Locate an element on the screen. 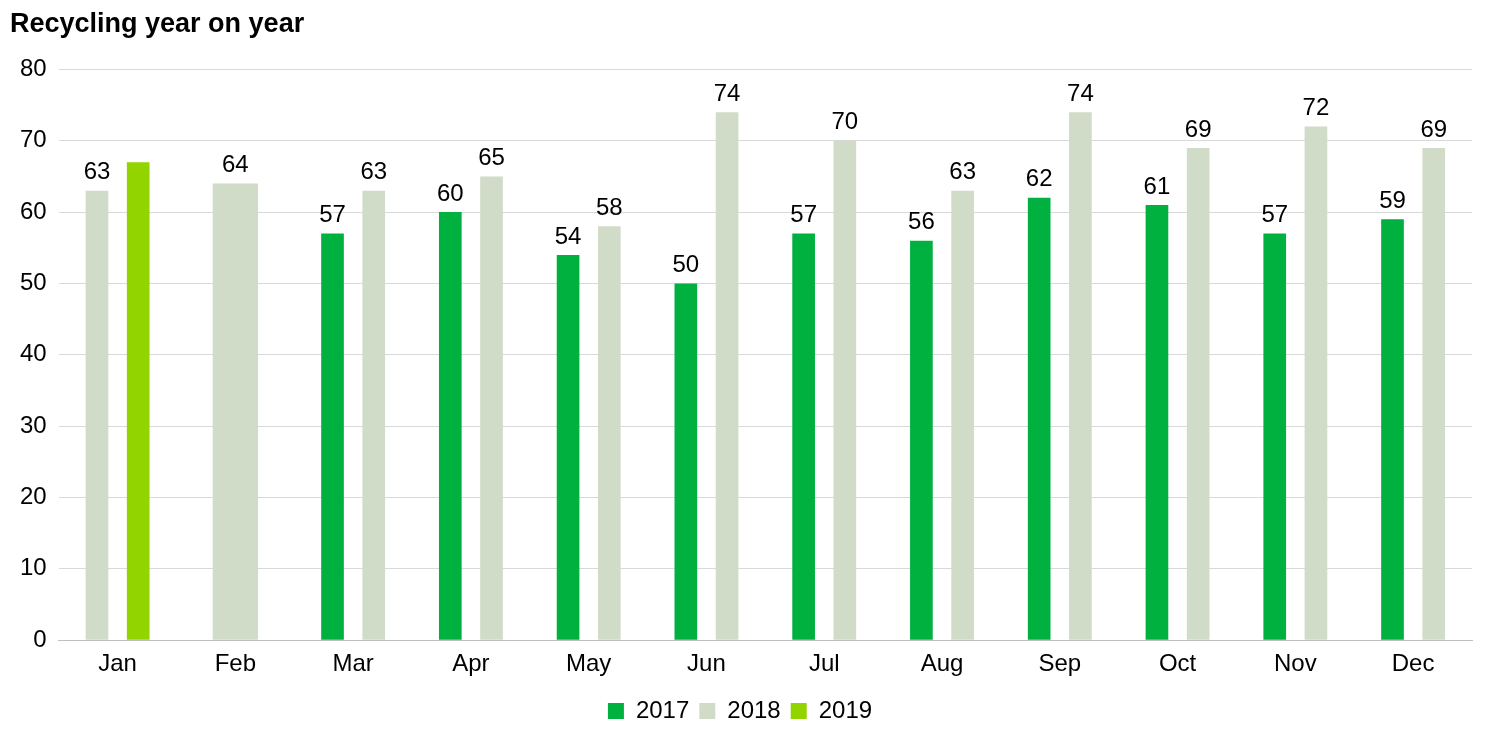 The height and width of the screenshot is (750, 1500). x-tick-label: Oct is located at coordinates (1177, 663).